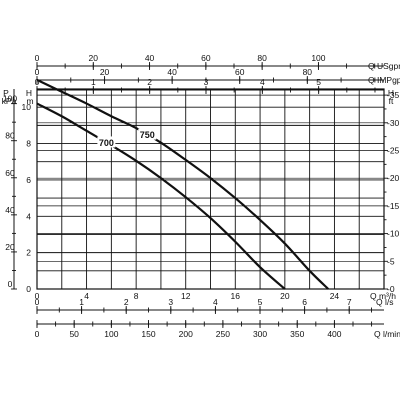  I want to click on ft-tick-label: -30, so click(393, 123).